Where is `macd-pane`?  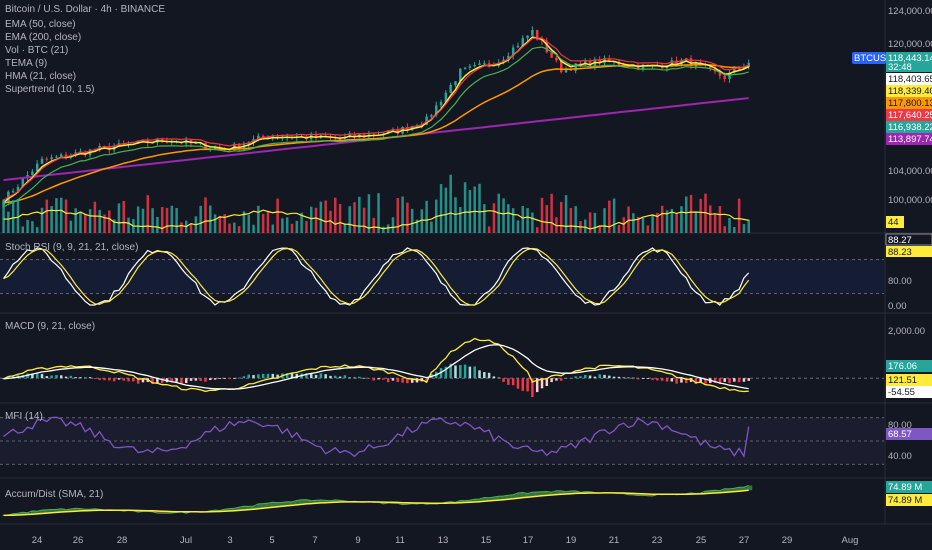 macd-pane is located at coordinates (442, 367).